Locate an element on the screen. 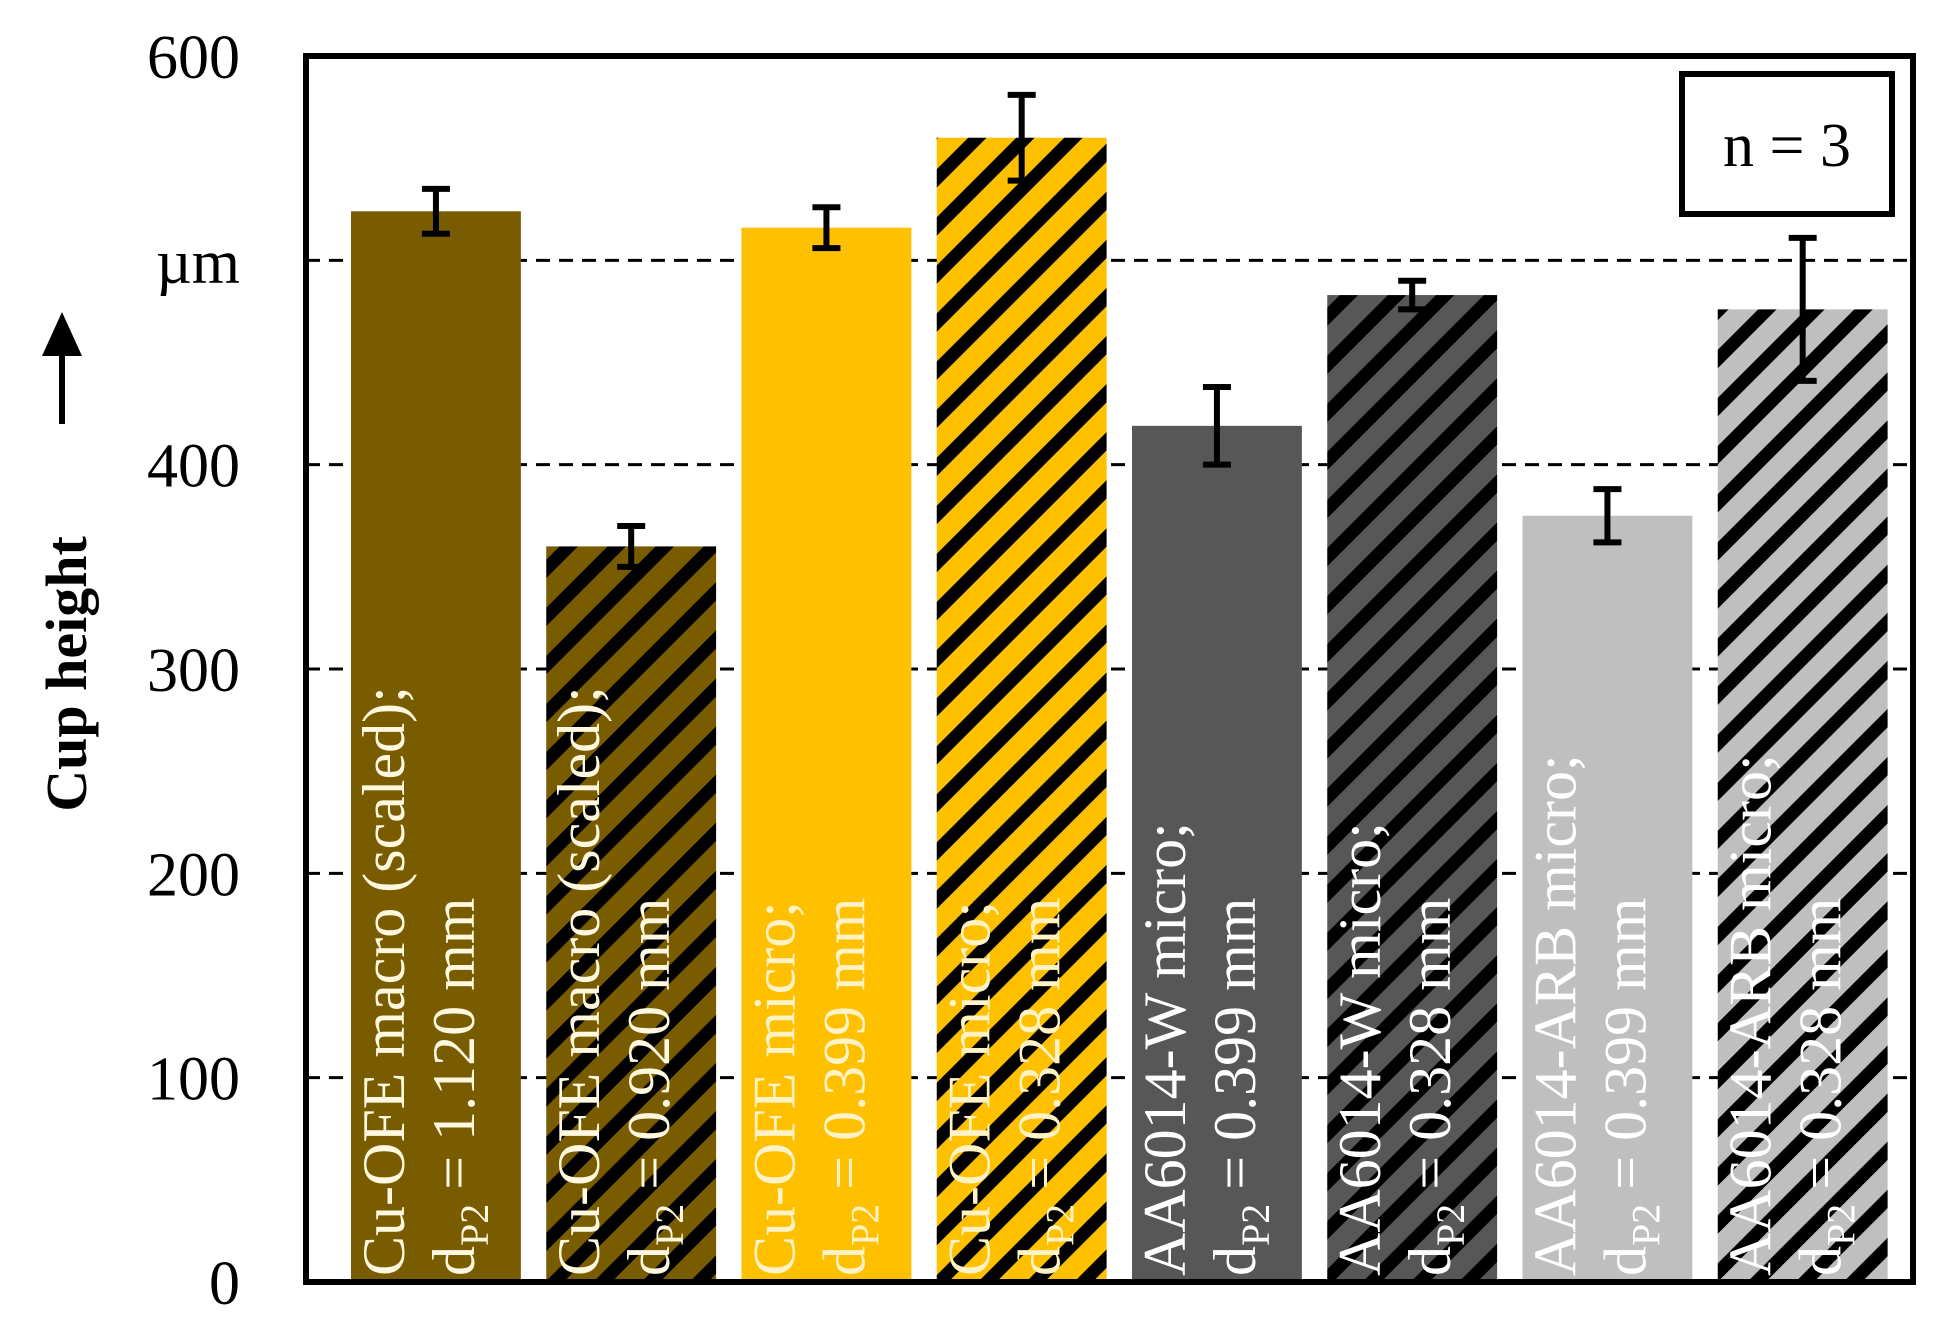 Image resolution: width=1947 pixels, height=1320 pixels. y-tick-label: 300 is located at coordinates (193, 671).